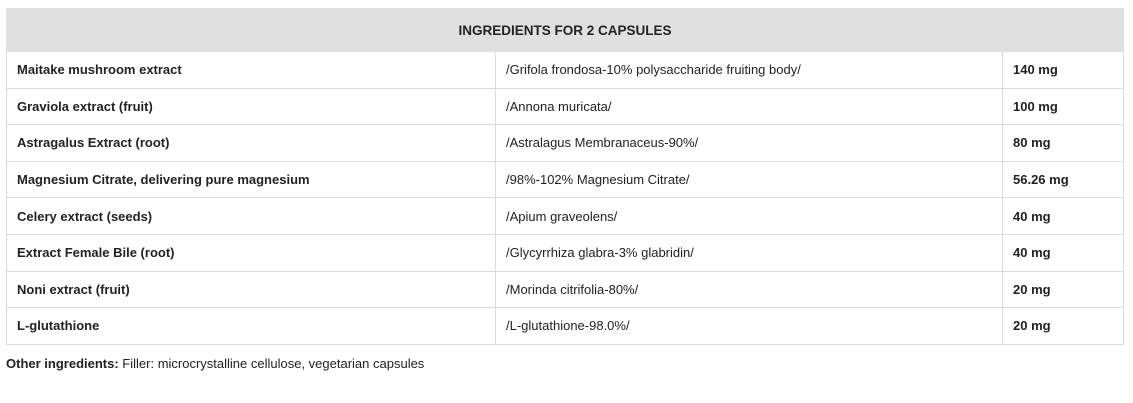 The height and width of the screenshot is (403, 1133). What do you see at coordinates (749, 326) in the screenshot?
I see `ingredient-description: /L-glutathione-98.0%/` at bounding box center [749, 326].